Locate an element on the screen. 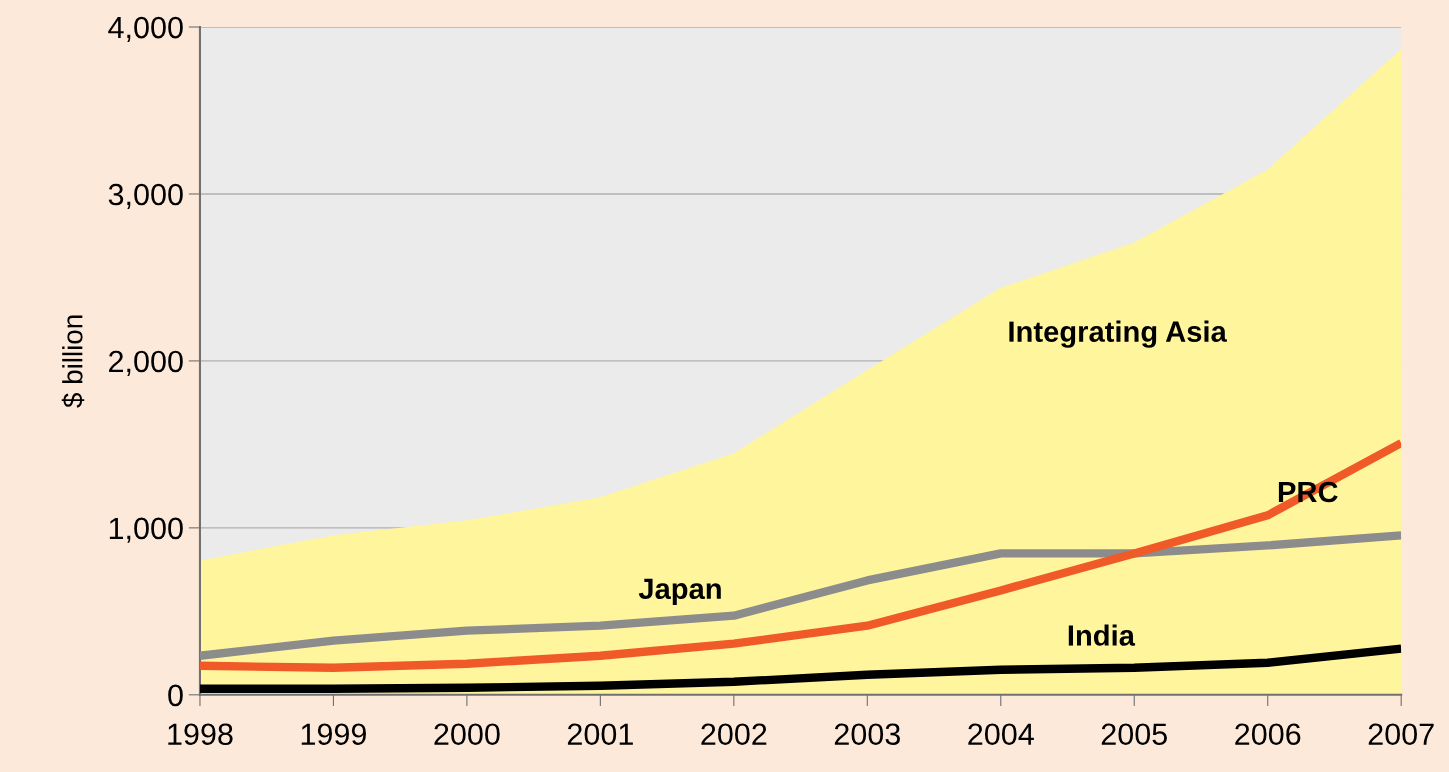 Image resolution: width=1449 pixels, height=772 pixels. y-tick-label: 2,000 is located at coordinates (146, 363).